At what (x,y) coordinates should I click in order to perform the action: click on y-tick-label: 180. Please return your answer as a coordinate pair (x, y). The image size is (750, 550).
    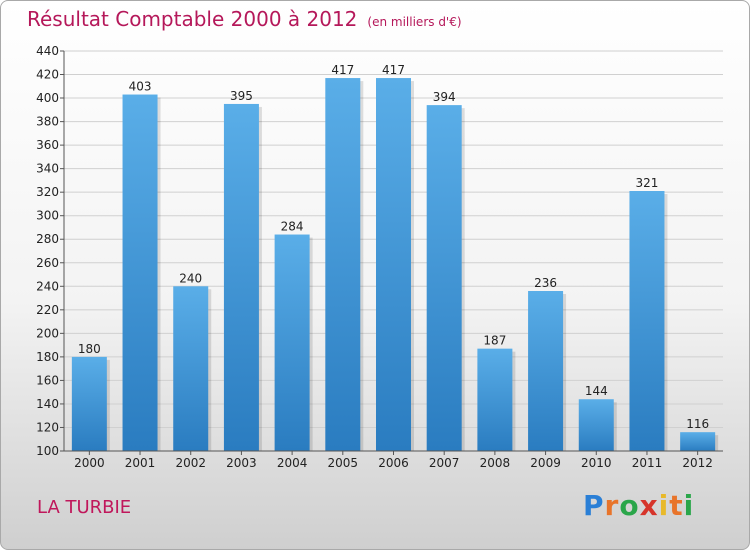
    Looking at the image, I should click on (47, 357).